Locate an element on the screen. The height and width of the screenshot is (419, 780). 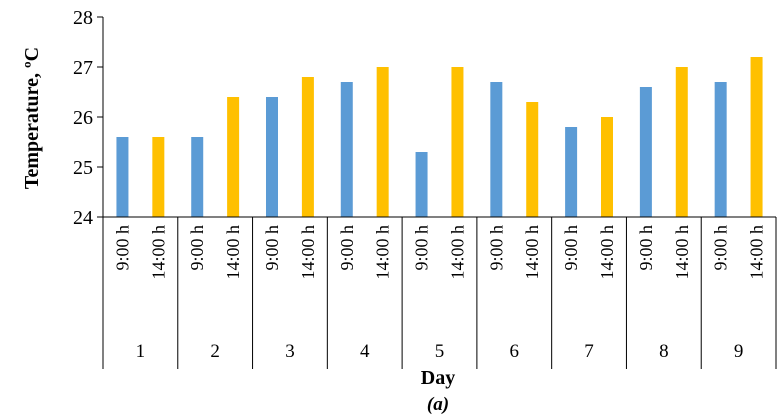
day-label: 8 is located at coordinates (664, 351).